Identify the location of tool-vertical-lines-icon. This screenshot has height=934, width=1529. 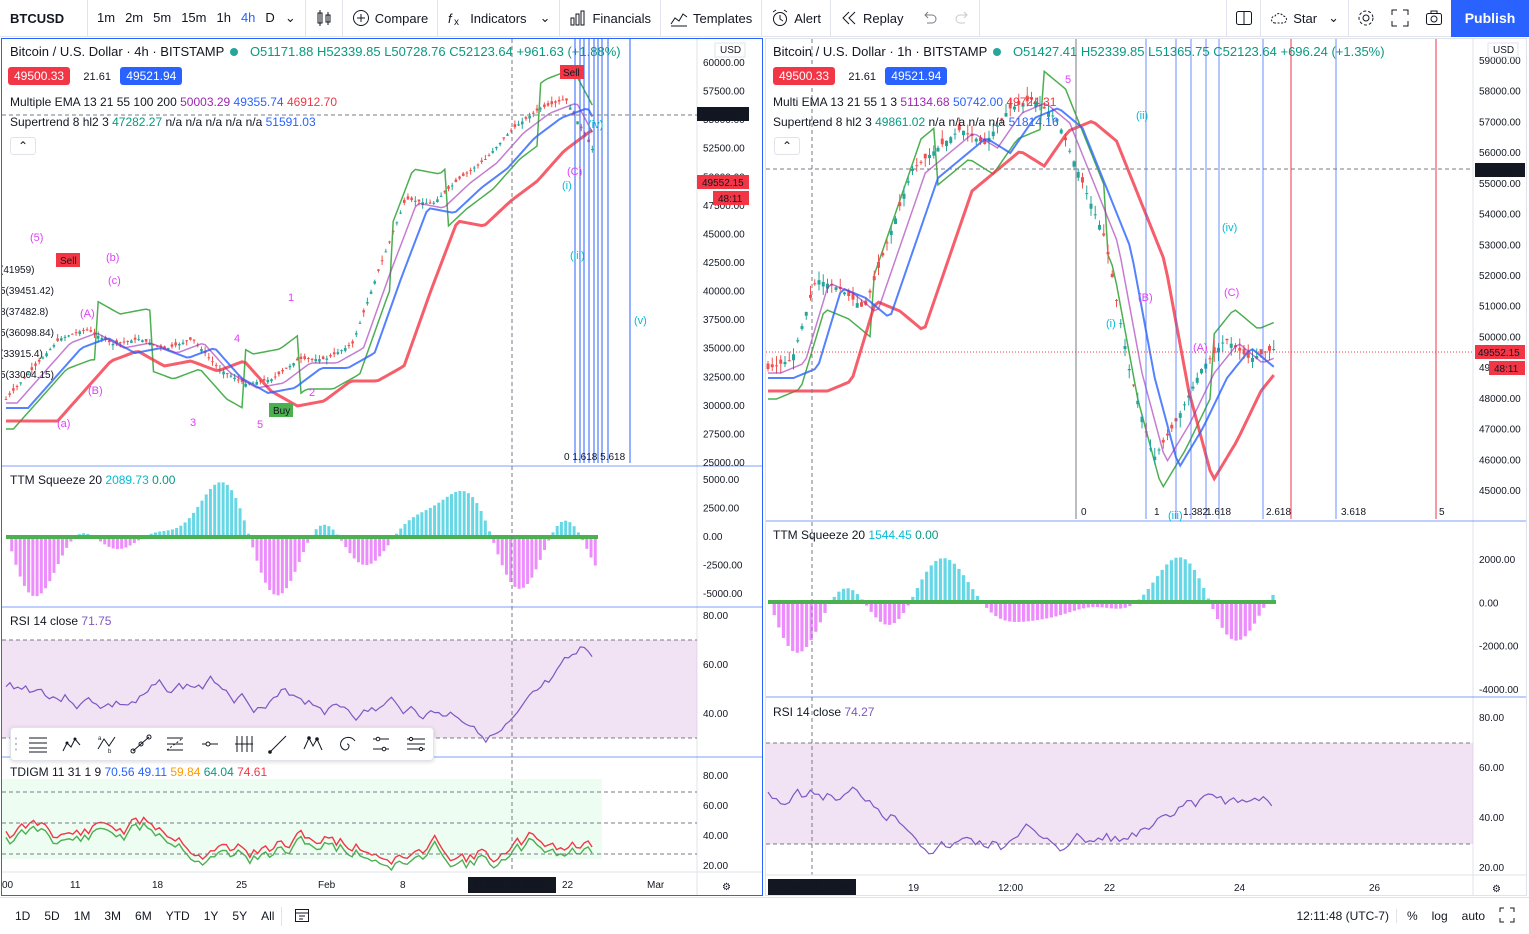
(244, 744).